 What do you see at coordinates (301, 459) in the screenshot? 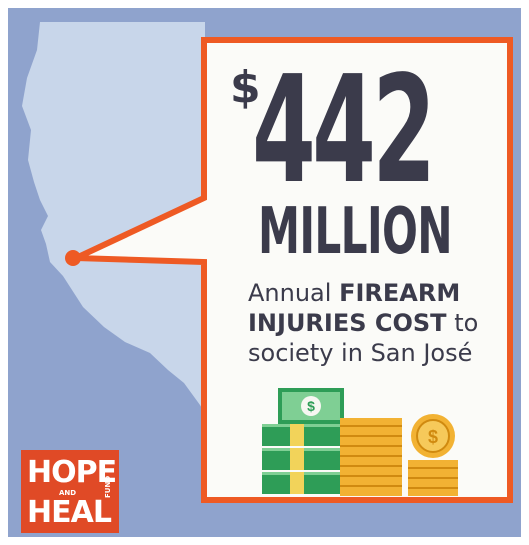
I see `bill-stack` at bounding box center [301, 459].